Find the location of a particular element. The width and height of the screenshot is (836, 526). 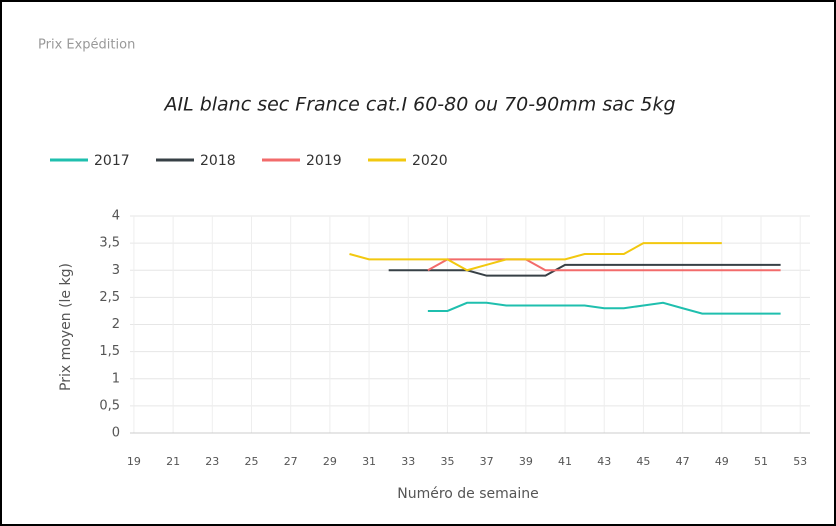

x-tick-label: 51 is located at coordinates (761, 461).